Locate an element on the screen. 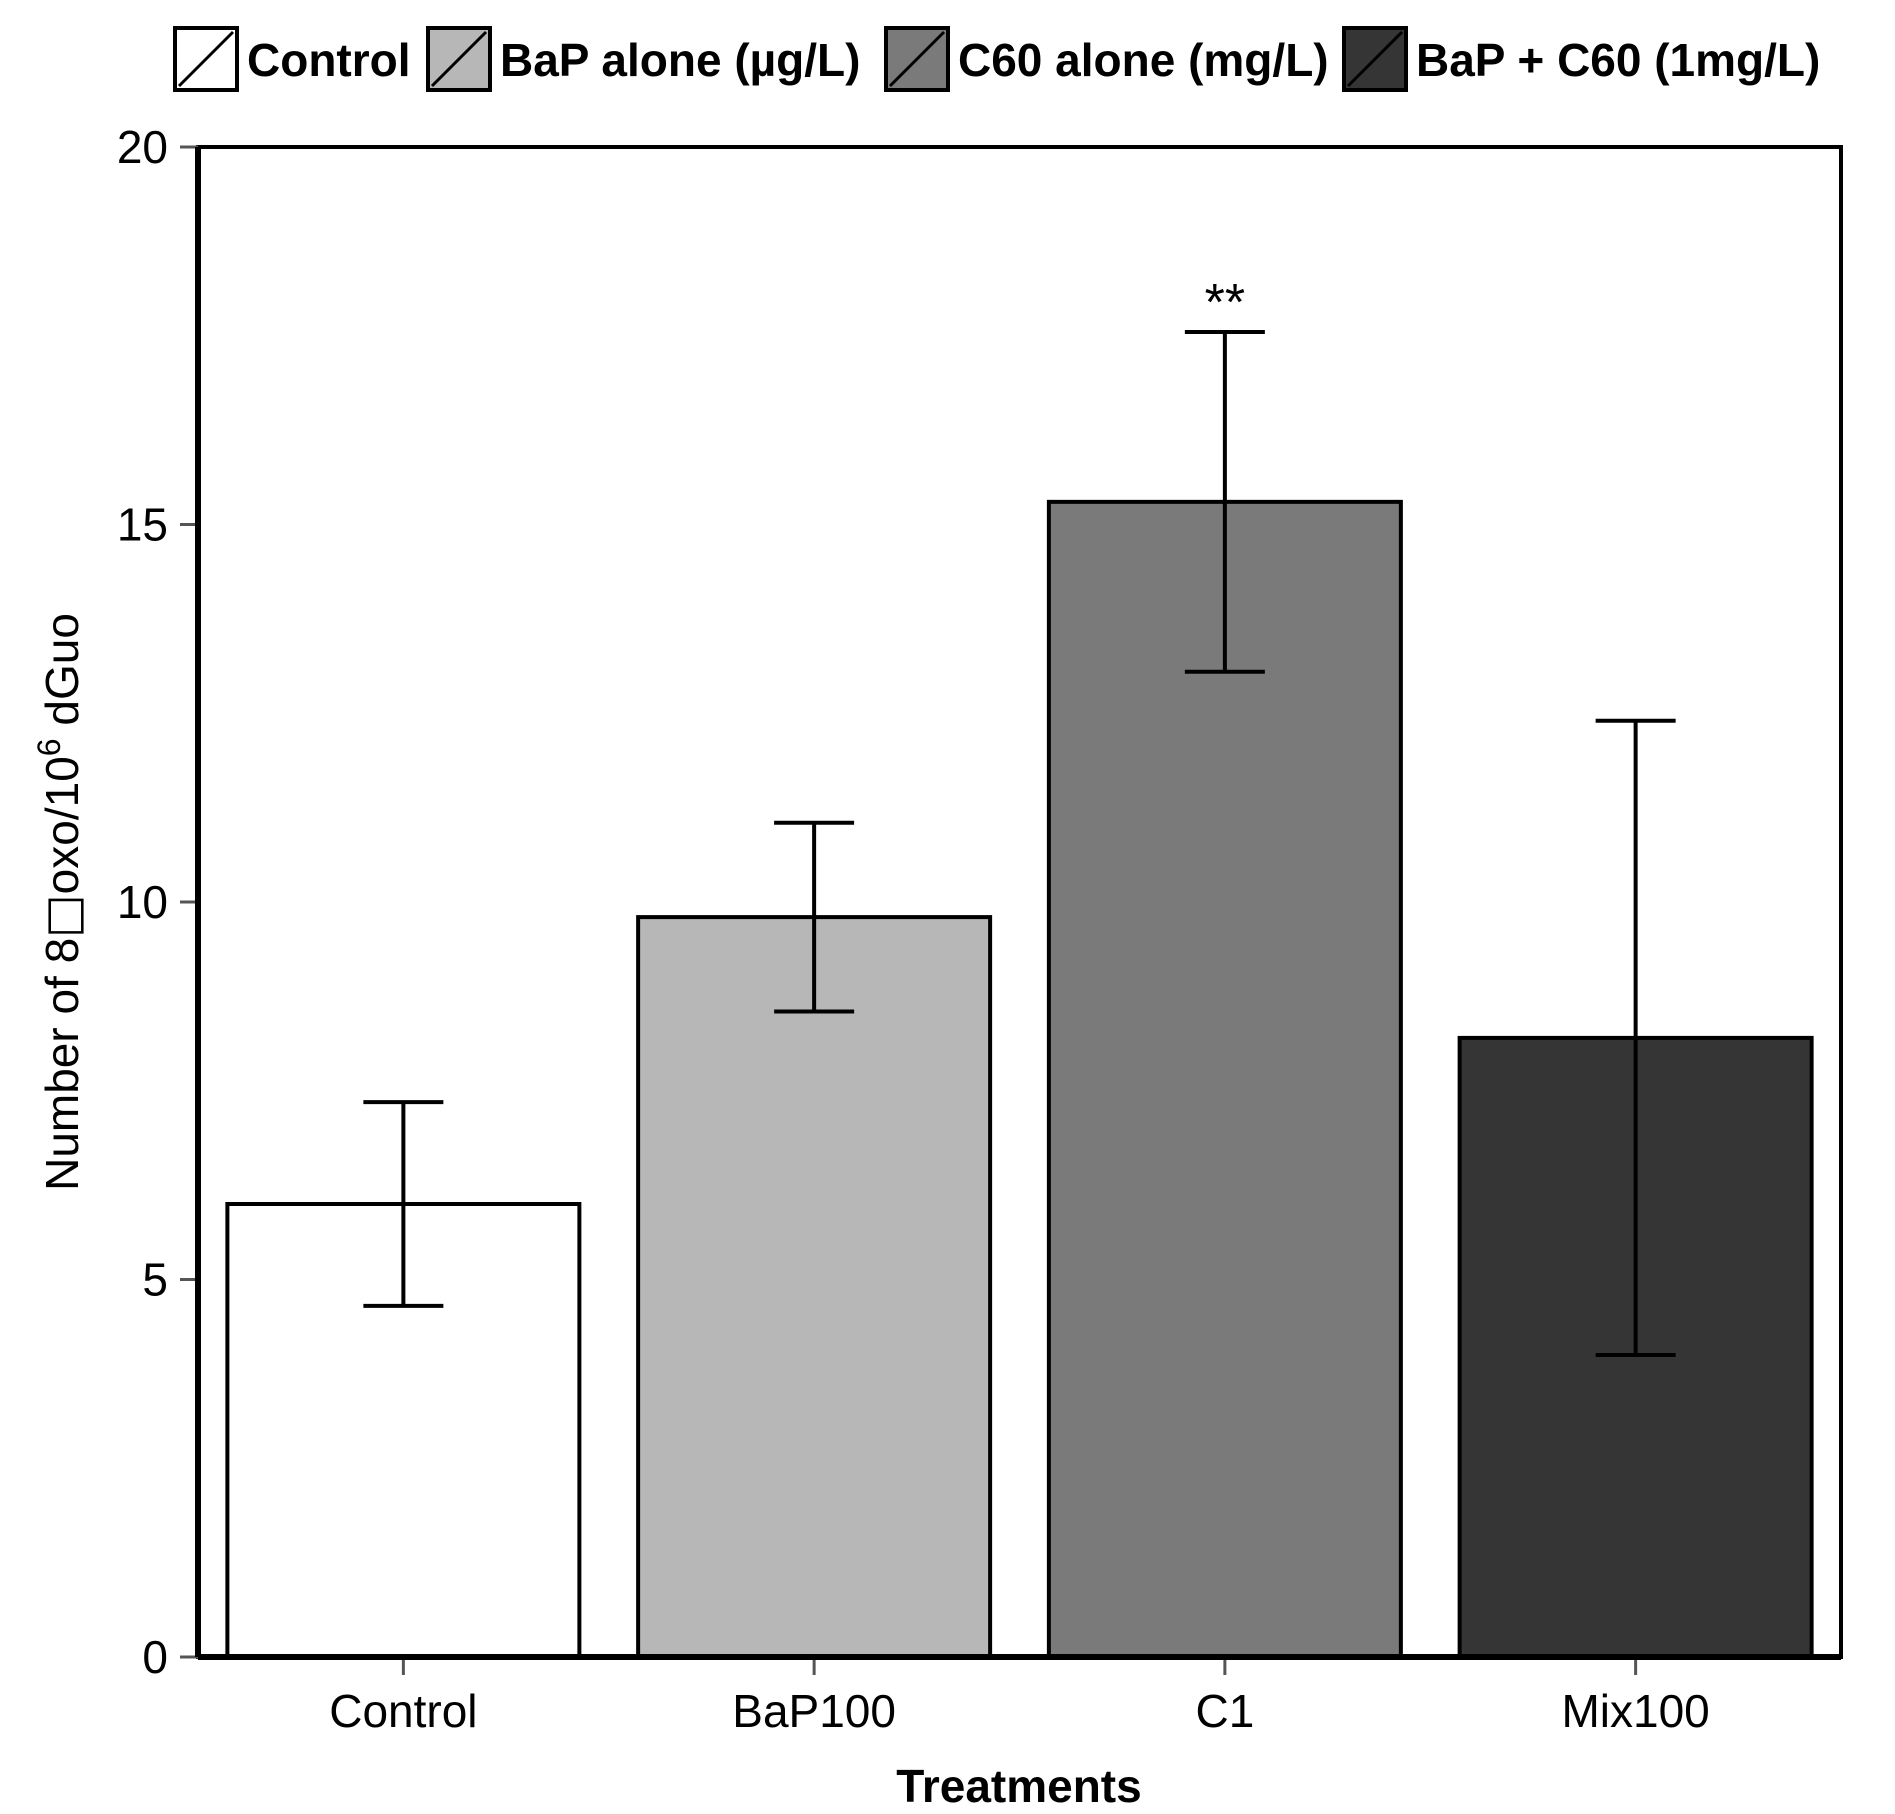  y-axis-title-part: dGuo is located at coordinates (62, 675).